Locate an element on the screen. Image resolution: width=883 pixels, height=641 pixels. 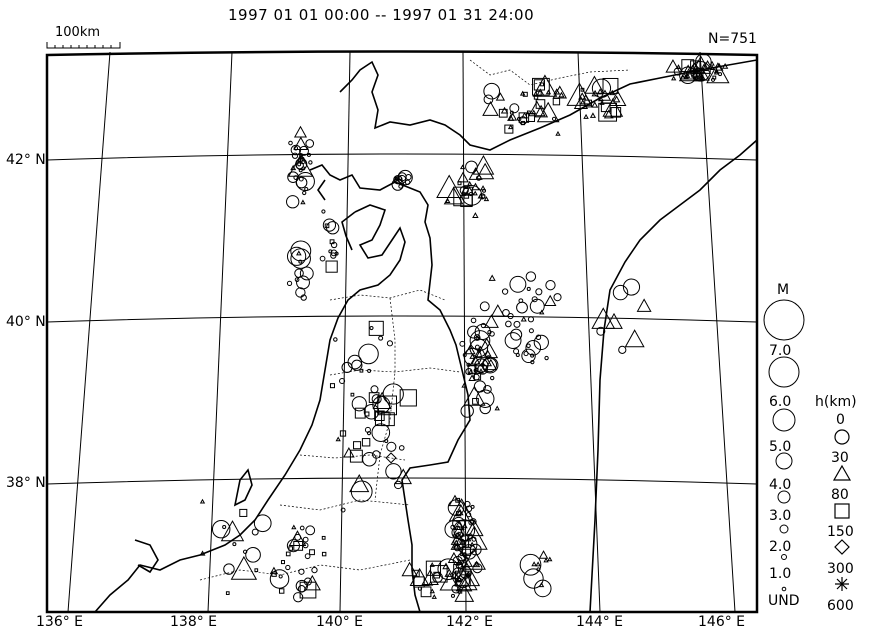
lat-label-40: 40° N is located at coordinates (26, 322).